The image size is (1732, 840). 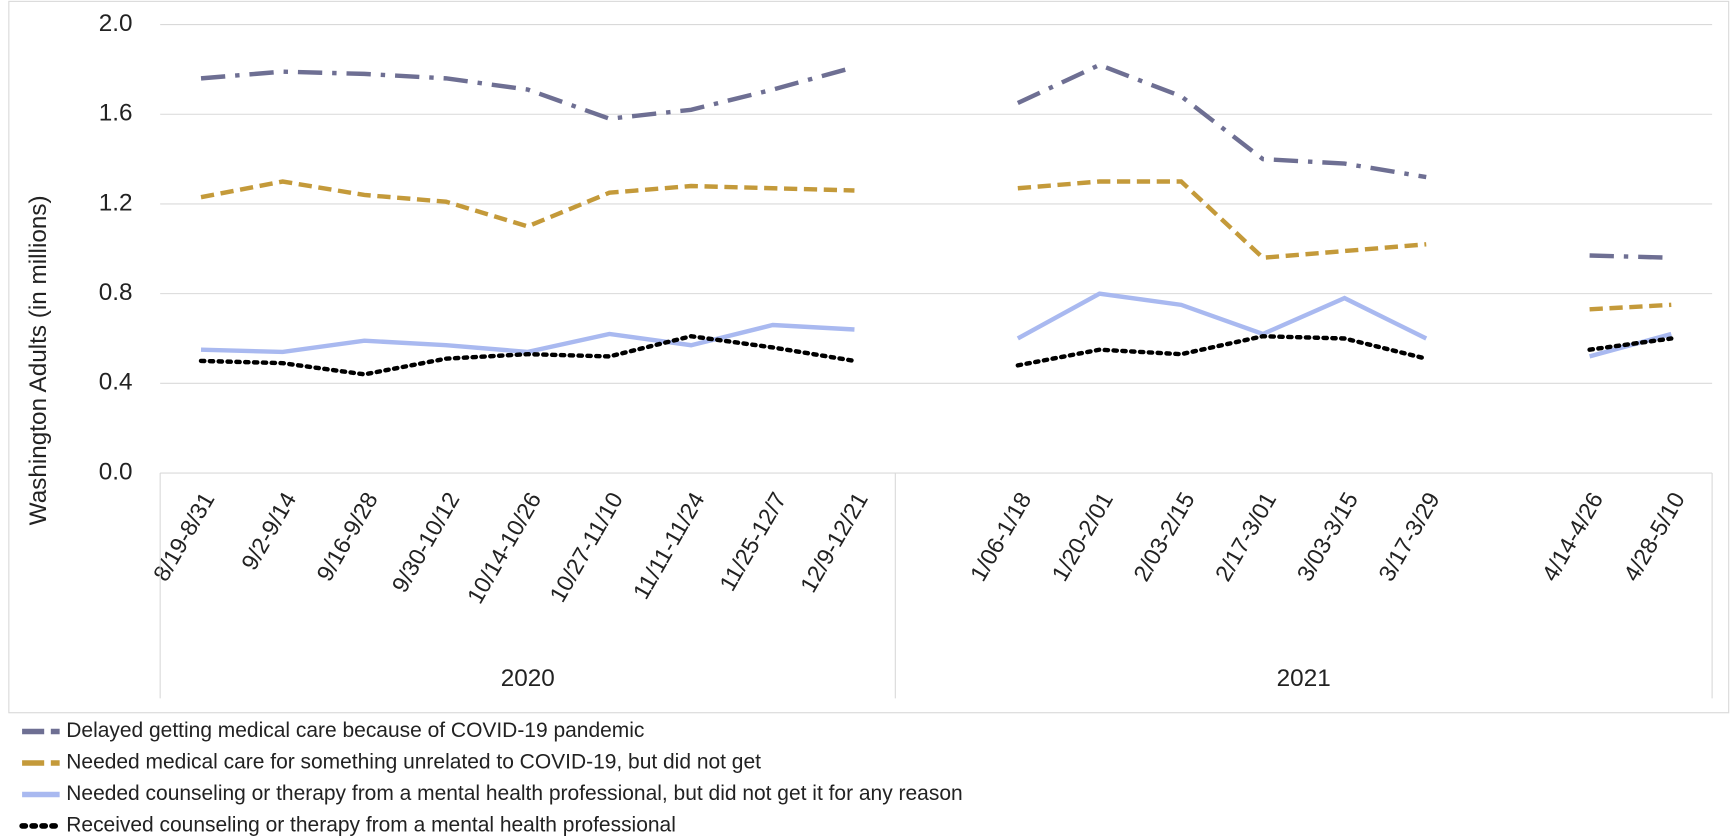 I want to click on x-tick-label: 3/17-3/29, so click(x=1409, y=537).